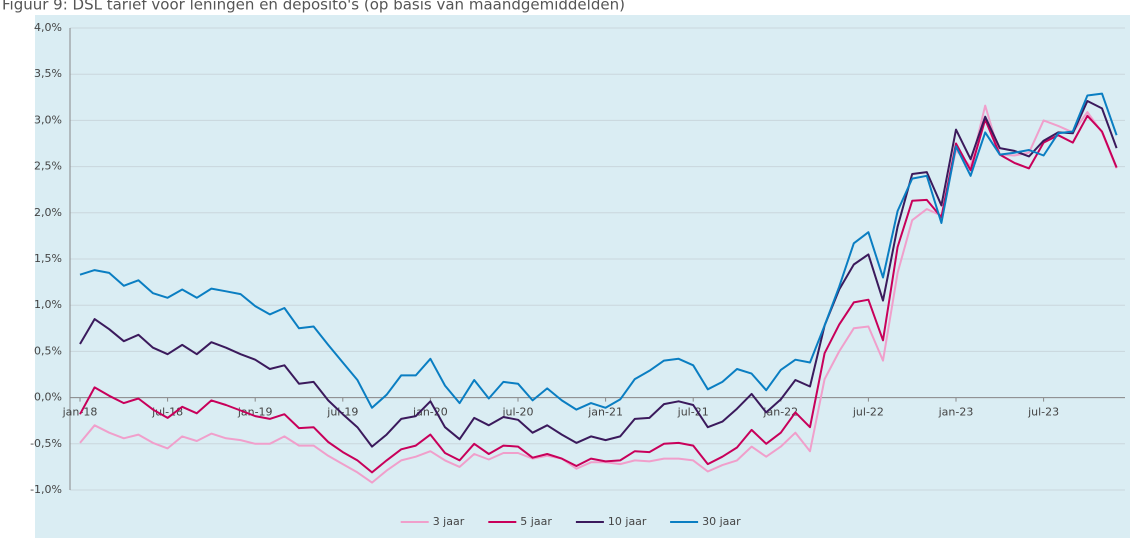 The image size is (1130, 538). What do you see at coordinates (1043, 412) in the screenshot?
I see `x-tick-label: jul-23` at bounding box center [1043, 412].